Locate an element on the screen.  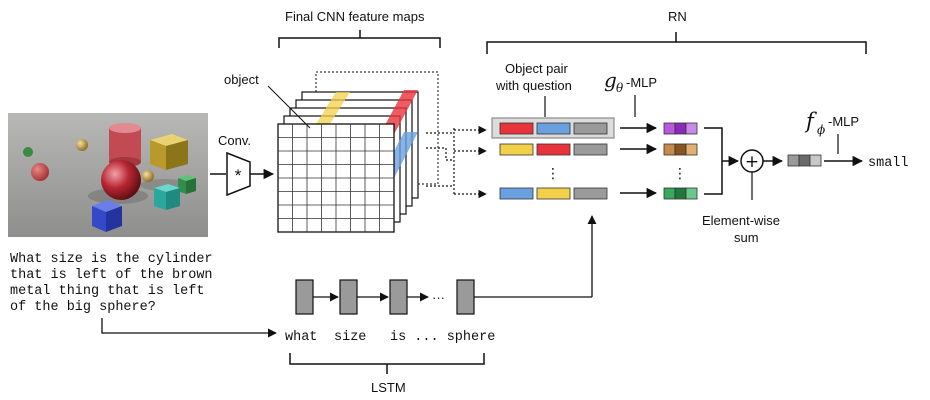
f-phi-symbol: f is located at coordinates (810, 121).